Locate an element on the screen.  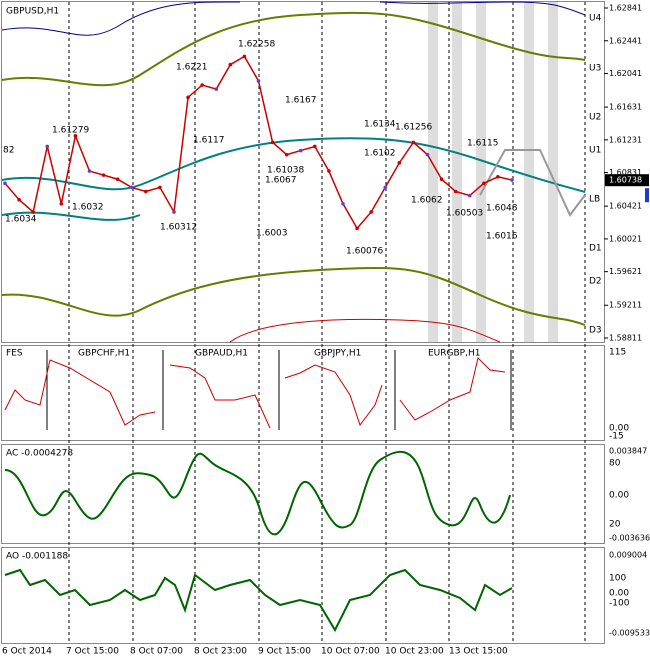
scale-label: -100 is located at coordinates (619, 604).